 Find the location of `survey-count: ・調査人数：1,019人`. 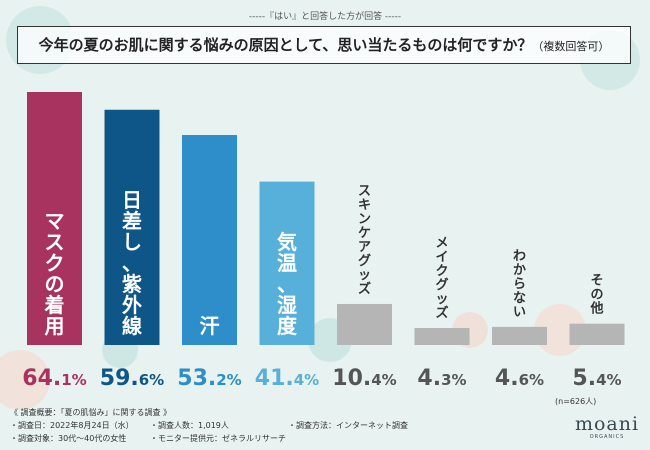

survey-count: ・調査人数：1,019人 is located at coordinates (189, 425).